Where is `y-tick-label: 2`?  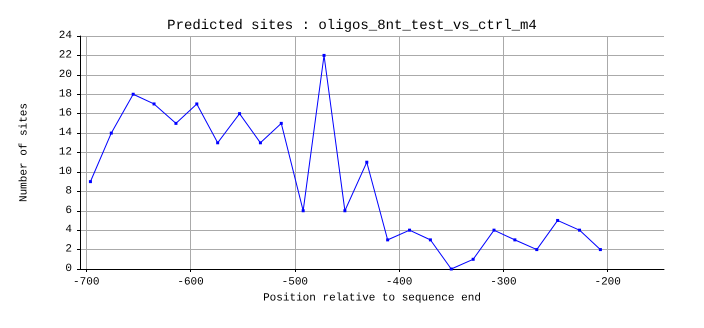 y-tick-label: 2 is located at coordinates (68, 250).